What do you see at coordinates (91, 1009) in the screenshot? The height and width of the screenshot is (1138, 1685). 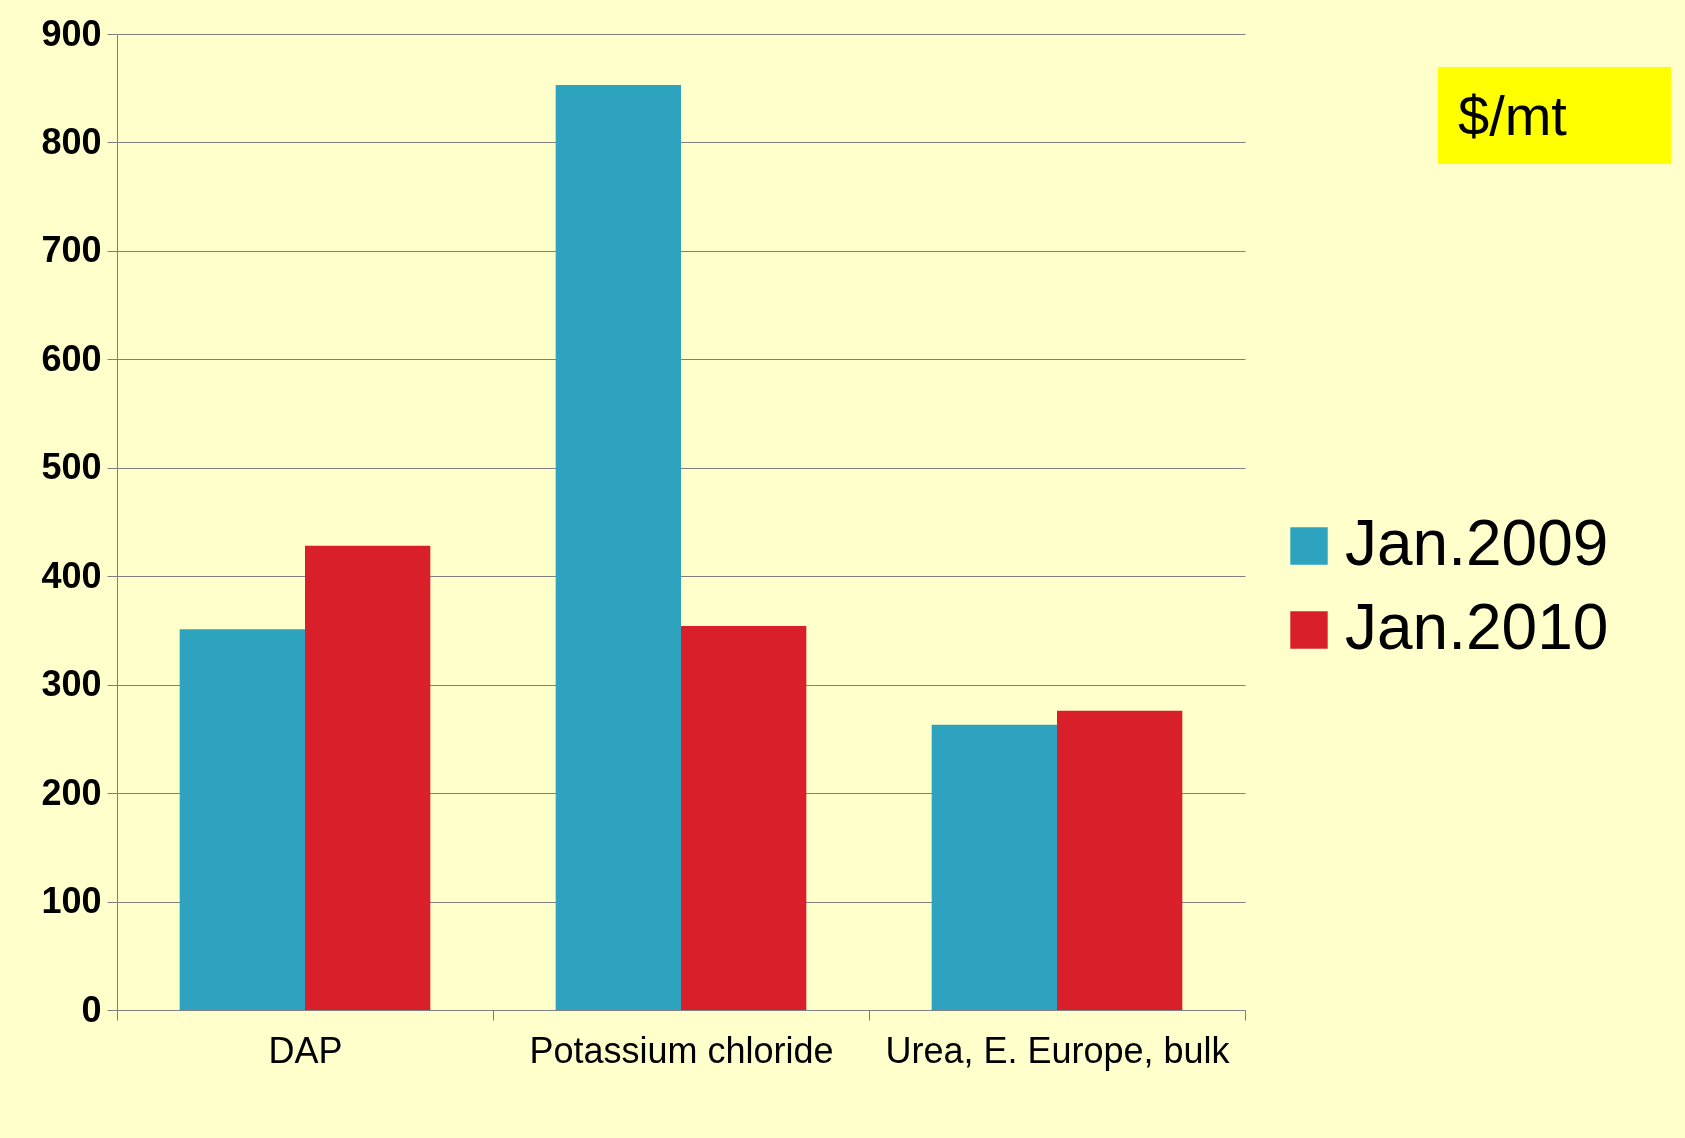 I see `y-tick-label: 0` at bounding box center [91, 1009].